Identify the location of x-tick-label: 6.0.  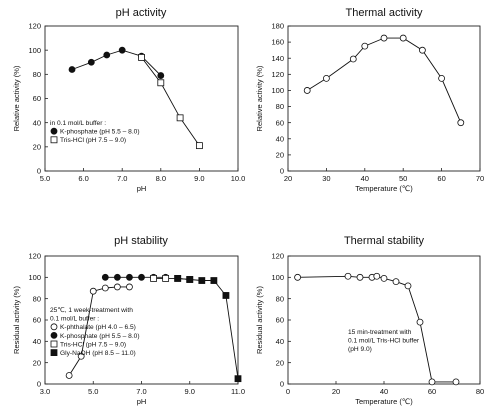
(83, 178).